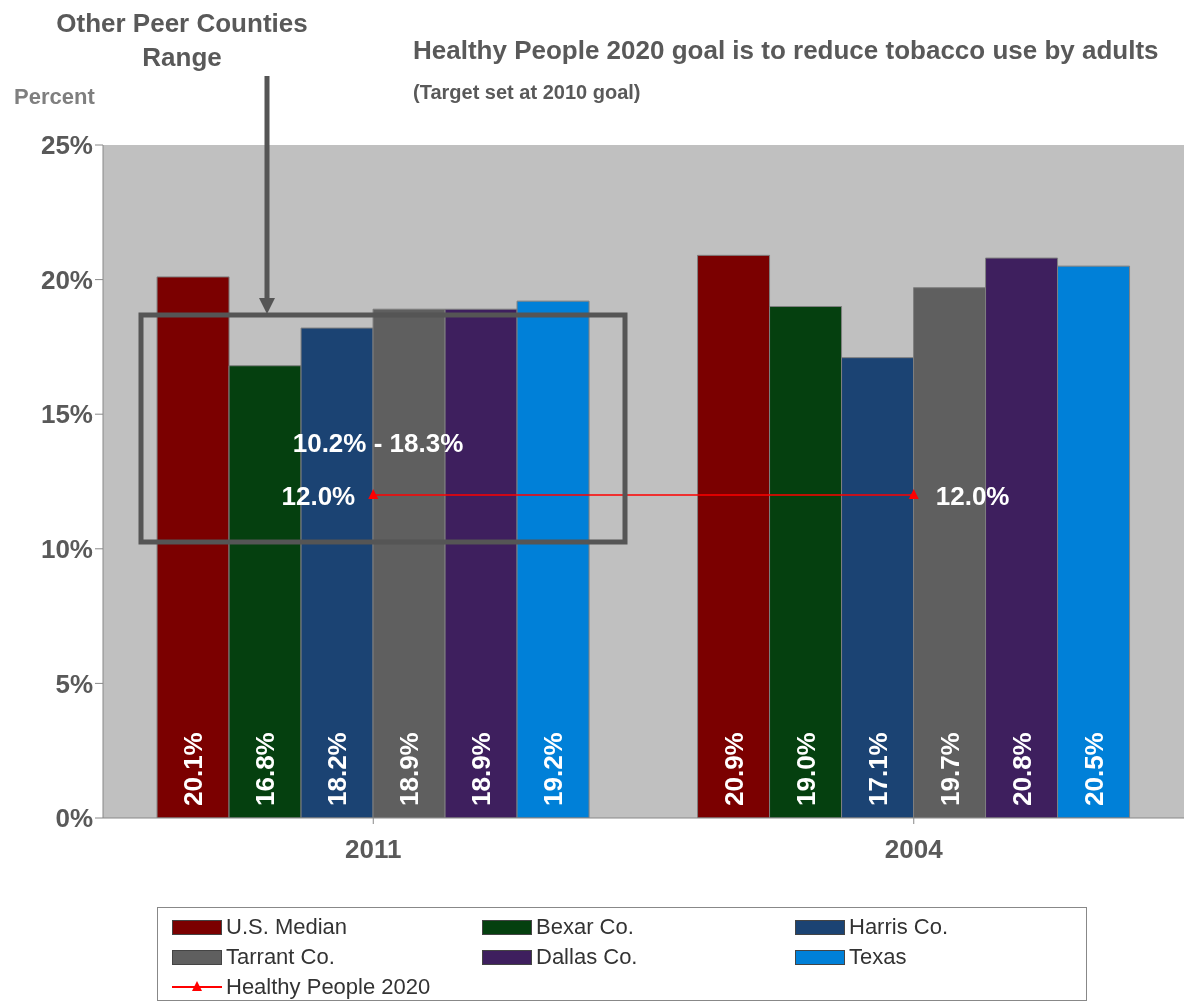 The height and width of the screenshot is (1001, 1184). Describe the element at coordinates (877, 769) in the screenshot. I see `data-label: 17.1%` at that location.